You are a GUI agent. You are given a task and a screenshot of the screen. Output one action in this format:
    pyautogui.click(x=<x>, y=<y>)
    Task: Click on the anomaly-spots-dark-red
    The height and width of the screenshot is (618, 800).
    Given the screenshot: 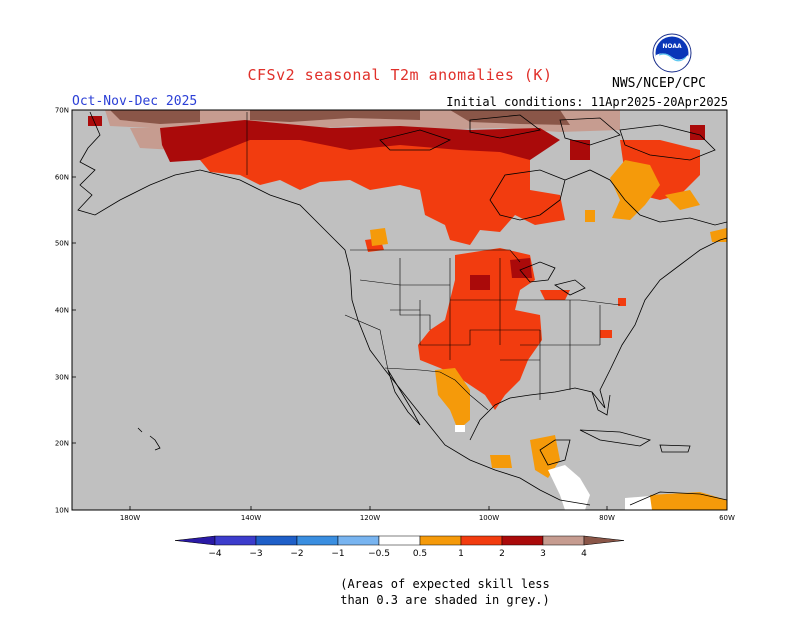 What is the action you would take?
    pyautogui.click(x=501, y=274)
    